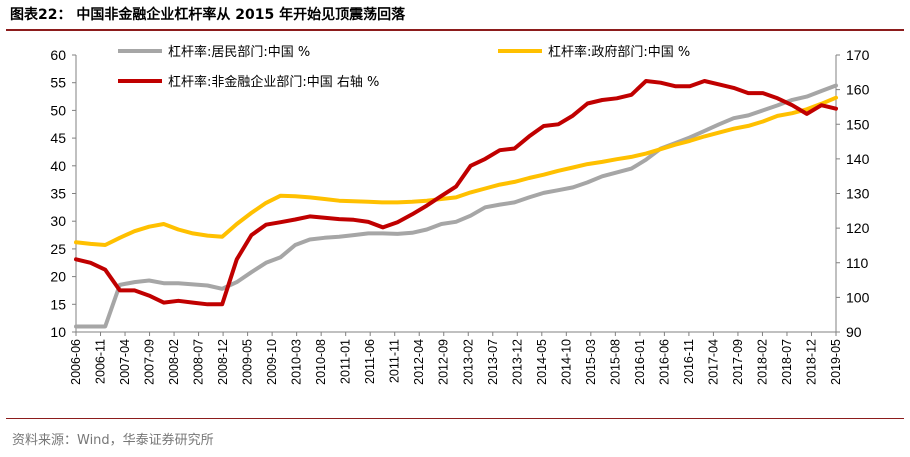 The image size is (910, 457). I want to click on x-tick-label: 2007-09, so click(150, 362).